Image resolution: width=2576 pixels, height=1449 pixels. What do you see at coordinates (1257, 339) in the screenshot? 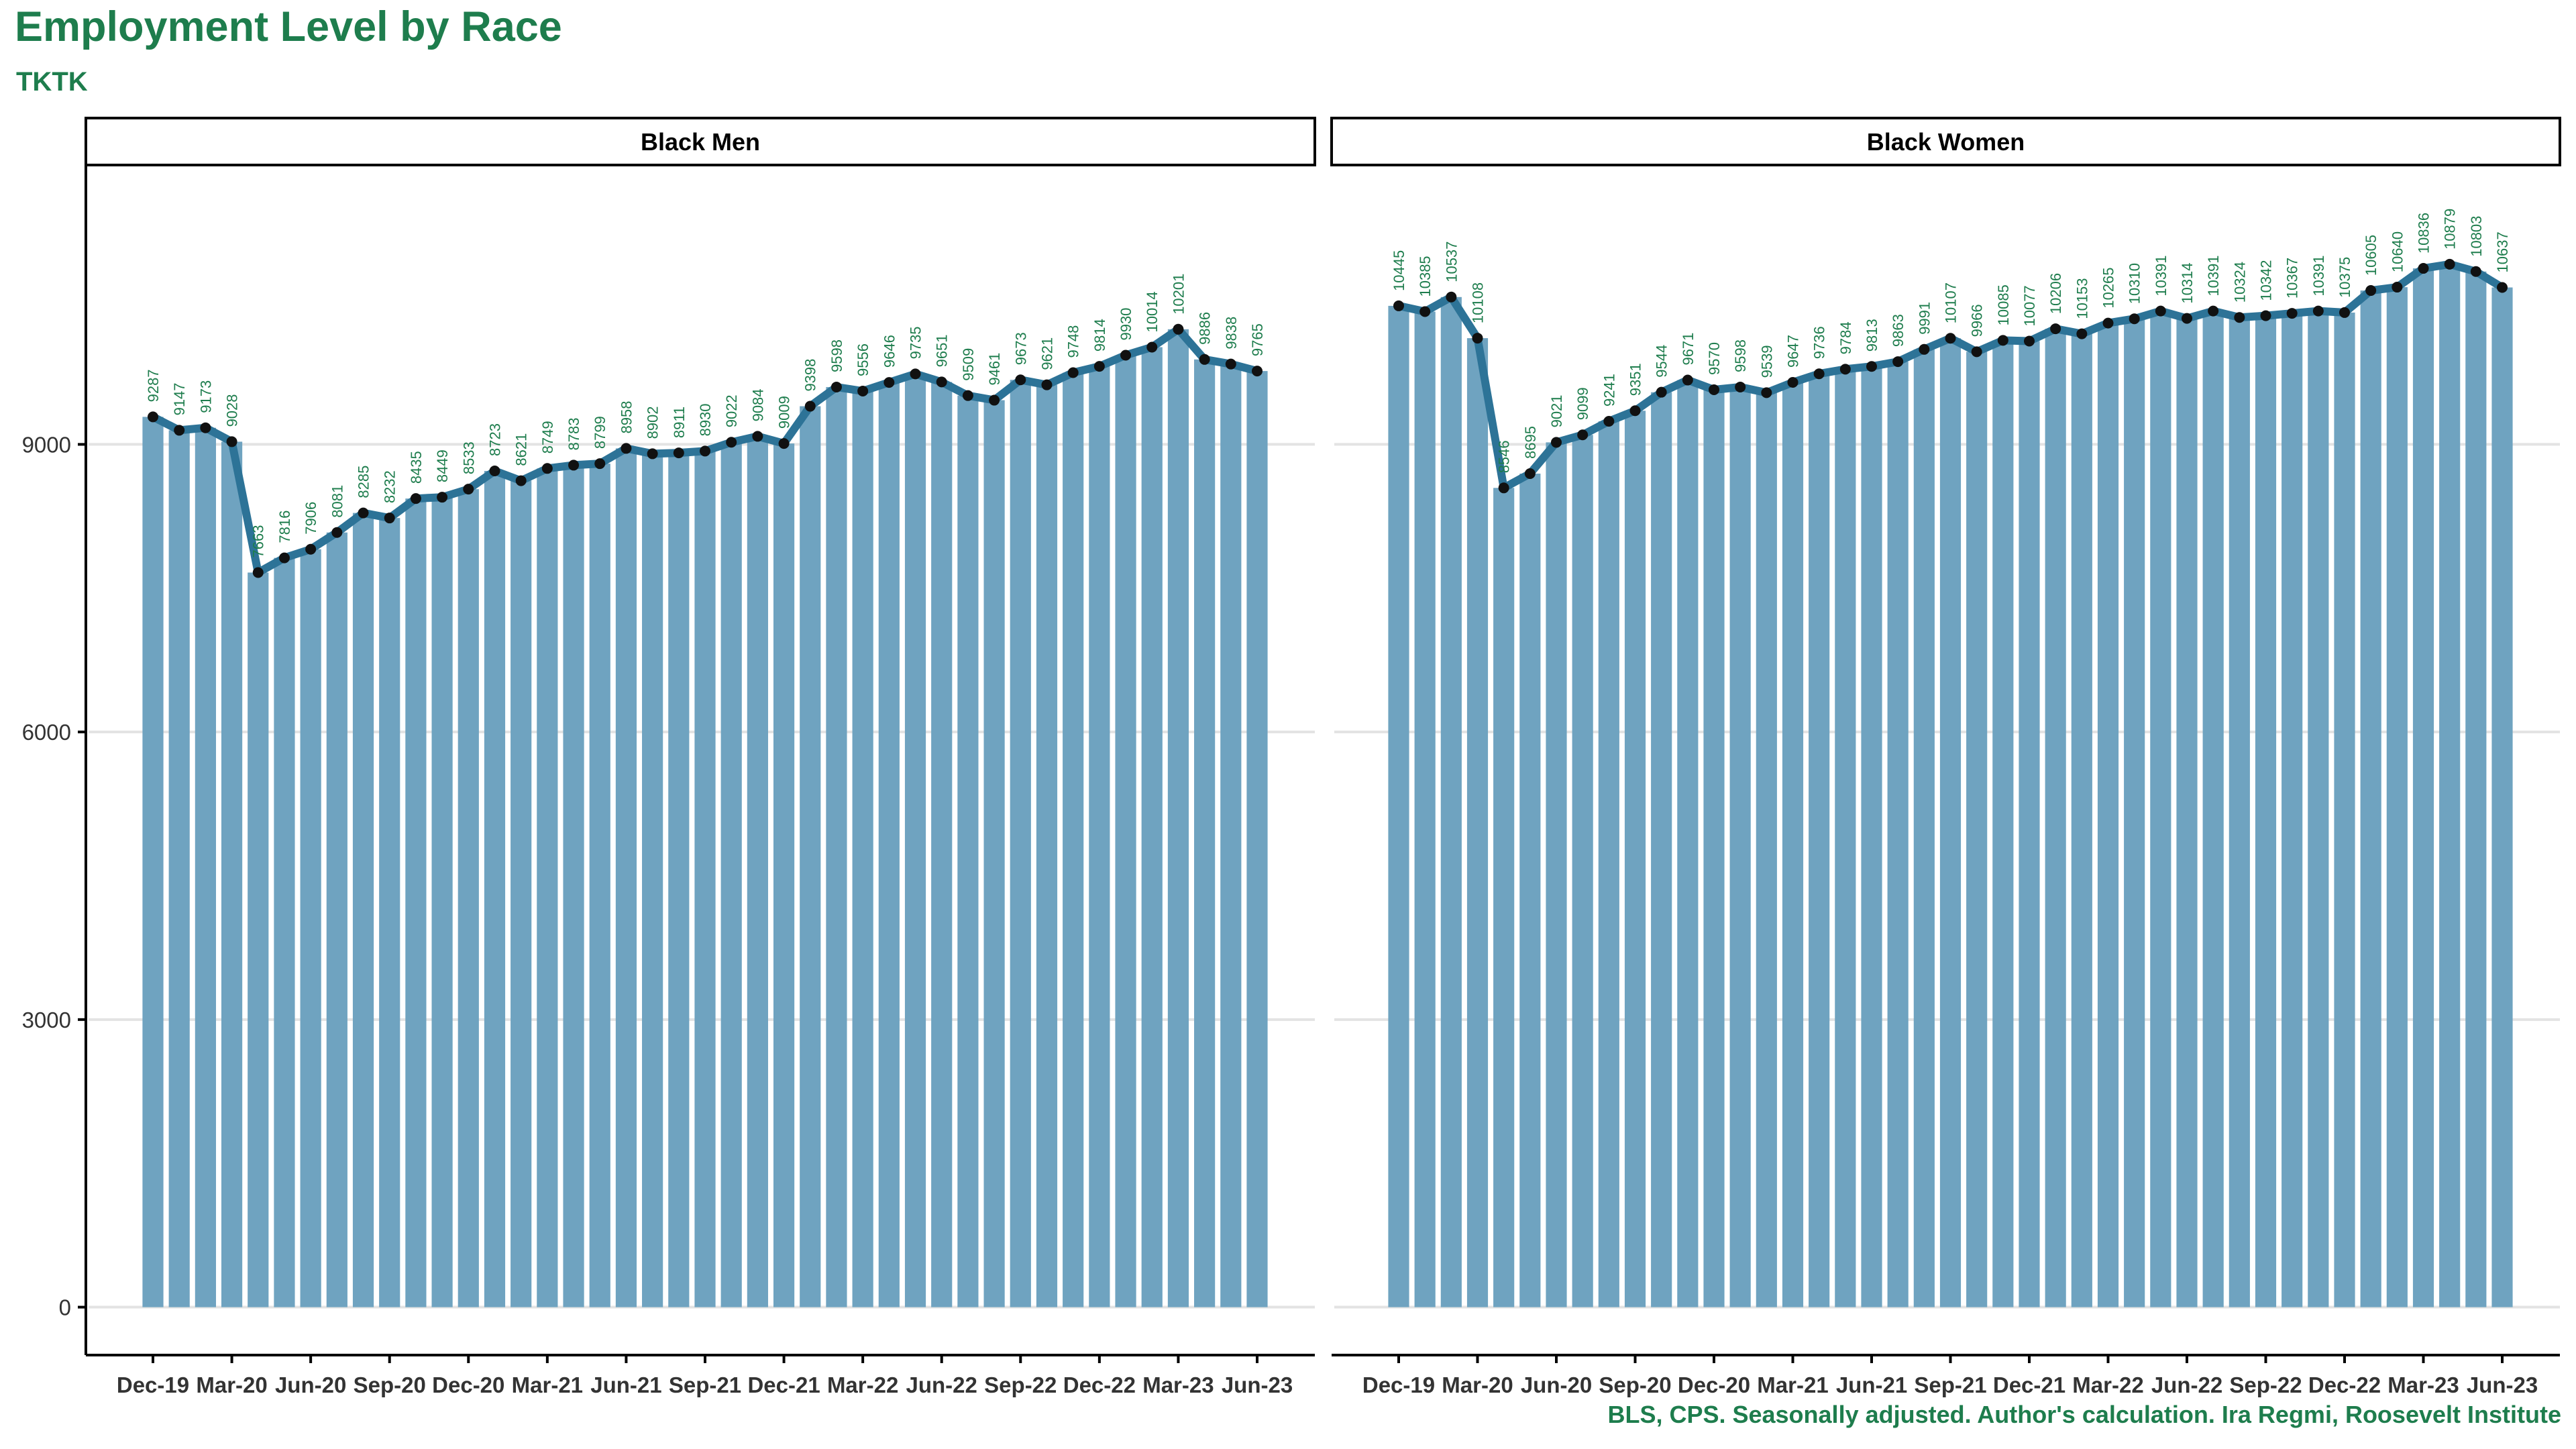
I see `data-label: 9765` at bounding box center [1257, 339].